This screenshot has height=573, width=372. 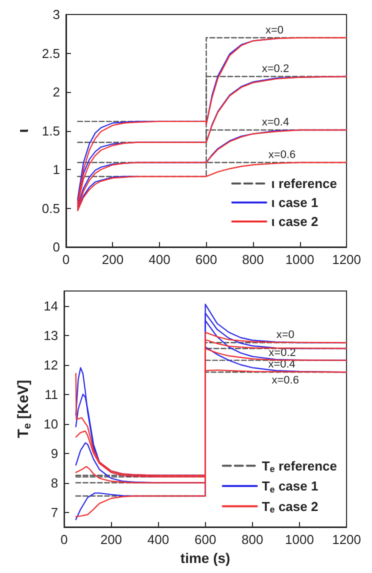 I want to click on y-tick-label: 10, so click(x=51, y=424).